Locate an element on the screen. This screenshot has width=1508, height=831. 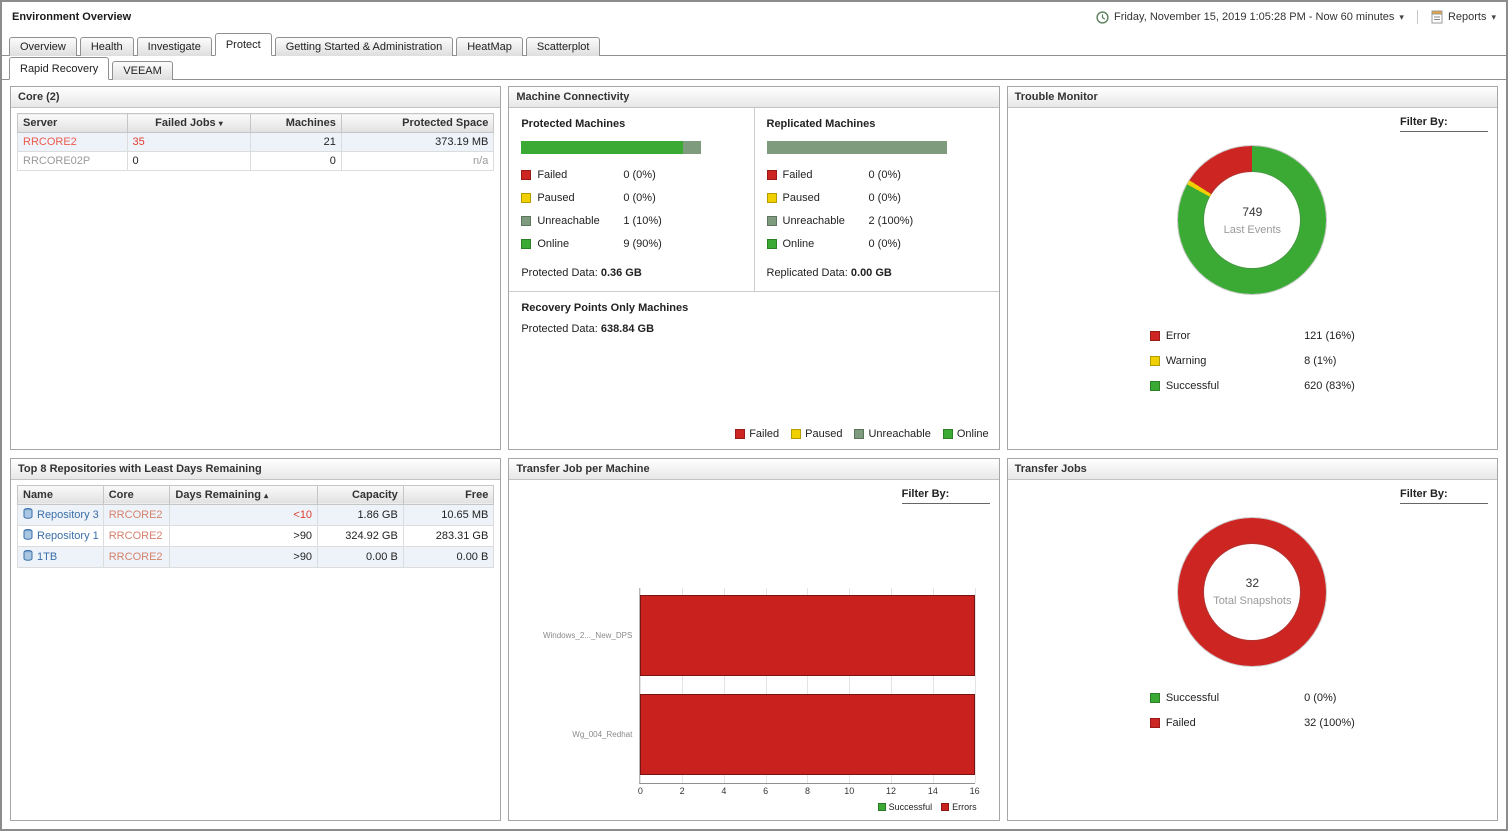
free-value: 283.31 GB is located at coordinates (448, 535).